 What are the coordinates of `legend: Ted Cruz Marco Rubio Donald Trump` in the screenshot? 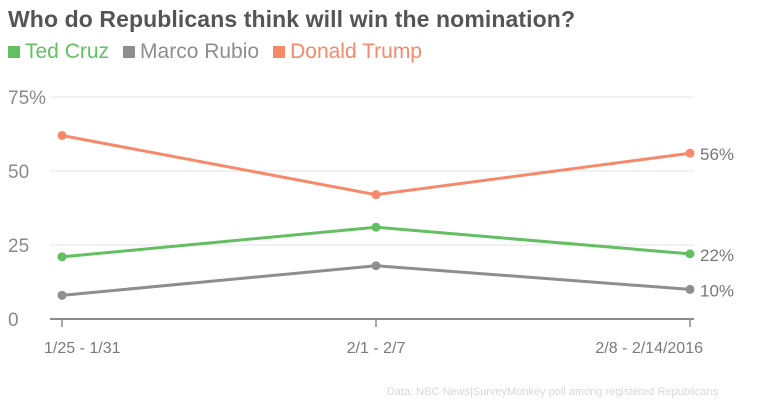 It's located at (215, 52).